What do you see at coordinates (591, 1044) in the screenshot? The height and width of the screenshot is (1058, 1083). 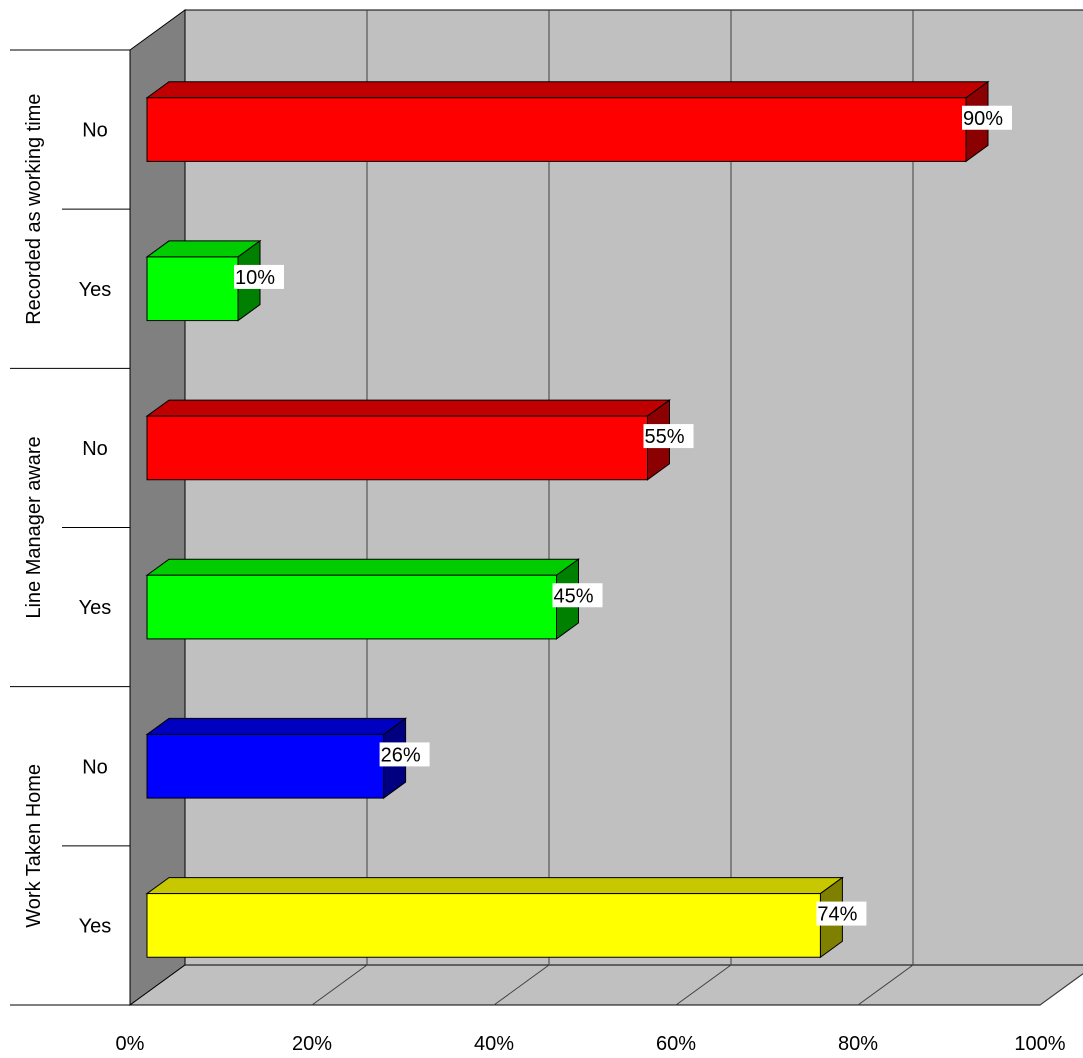 I see `x-tick-labels: 0% 20% 40% 60% 80% 100%` at bounding box center [591, 1044].